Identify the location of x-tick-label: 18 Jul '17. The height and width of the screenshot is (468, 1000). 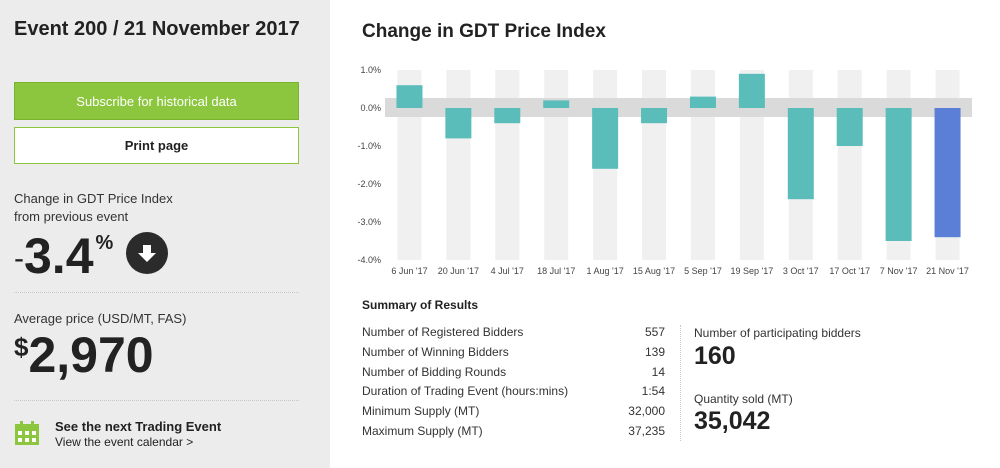
(556, 271).